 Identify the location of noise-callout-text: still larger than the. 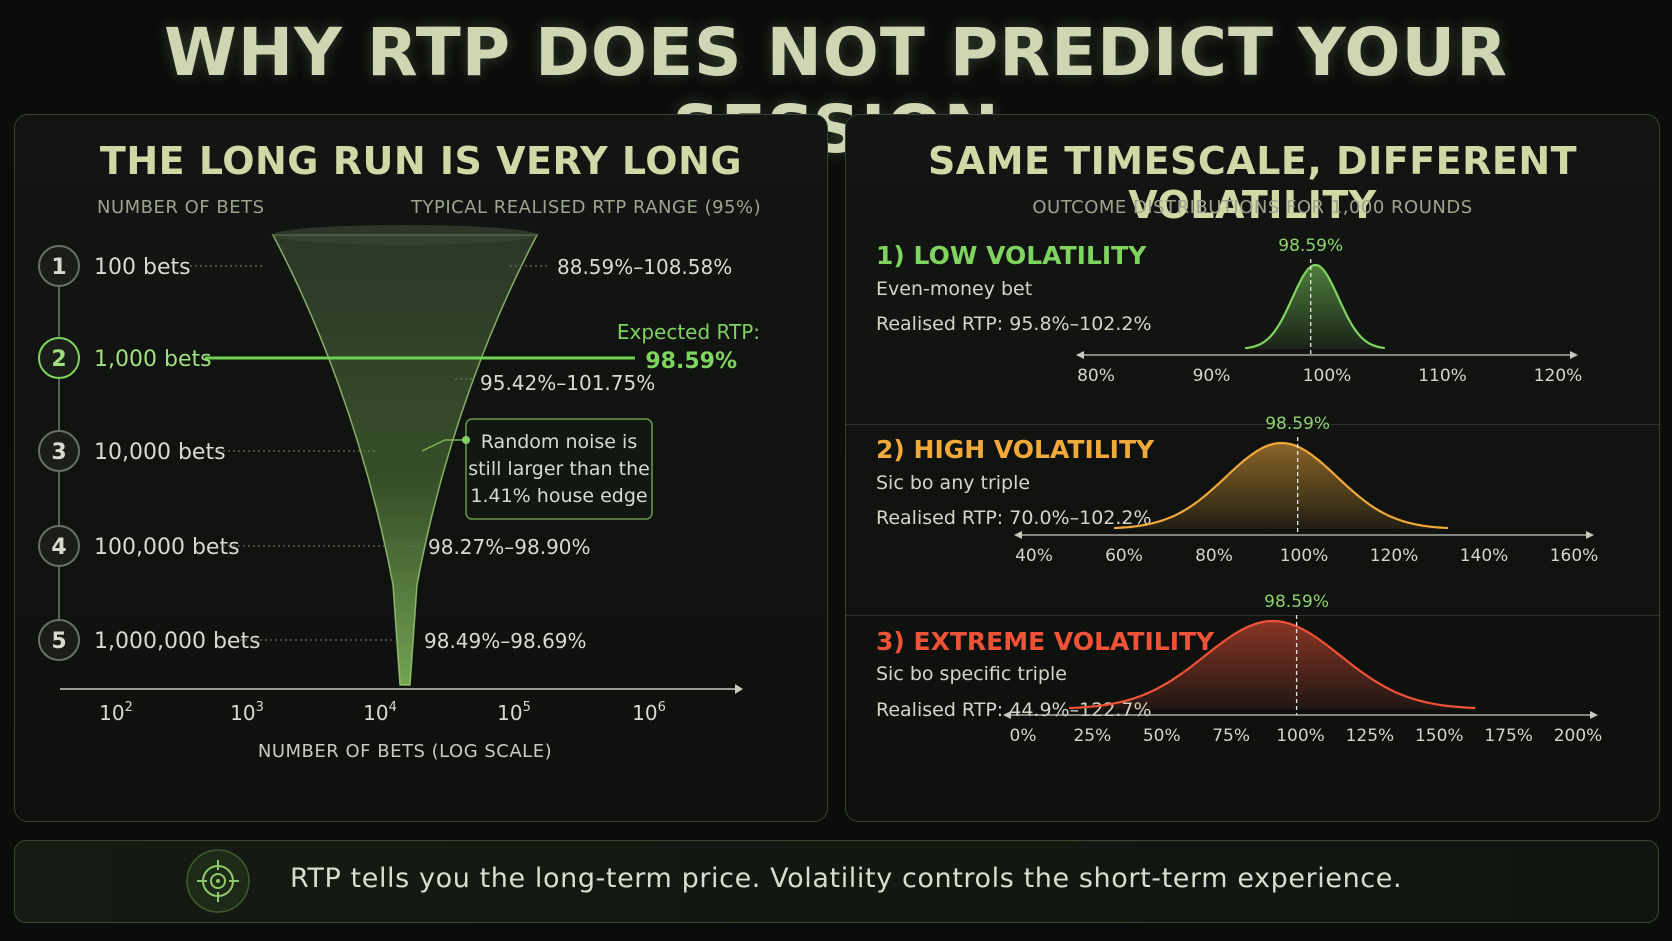
(559, 469).